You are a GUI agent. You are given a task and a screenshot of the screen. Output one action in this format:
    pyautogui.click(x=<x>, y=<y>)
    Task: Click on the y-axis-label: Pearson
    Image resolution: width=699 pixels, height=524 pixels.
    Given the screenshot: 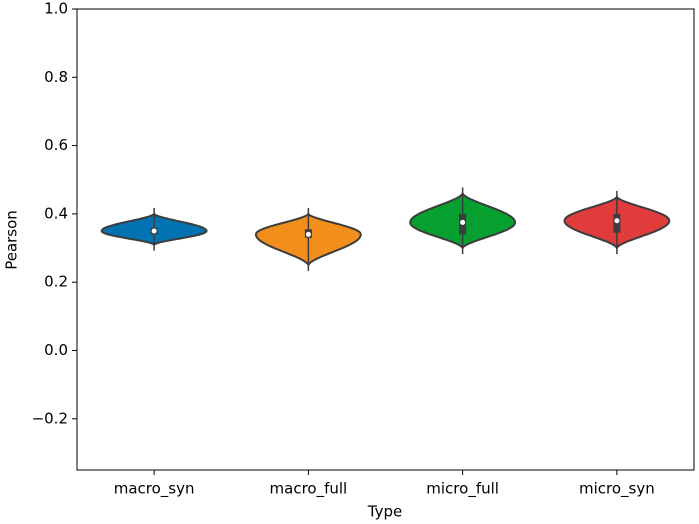 What is the action you would take?
    pyautogui.click(x=12, y=240)
    